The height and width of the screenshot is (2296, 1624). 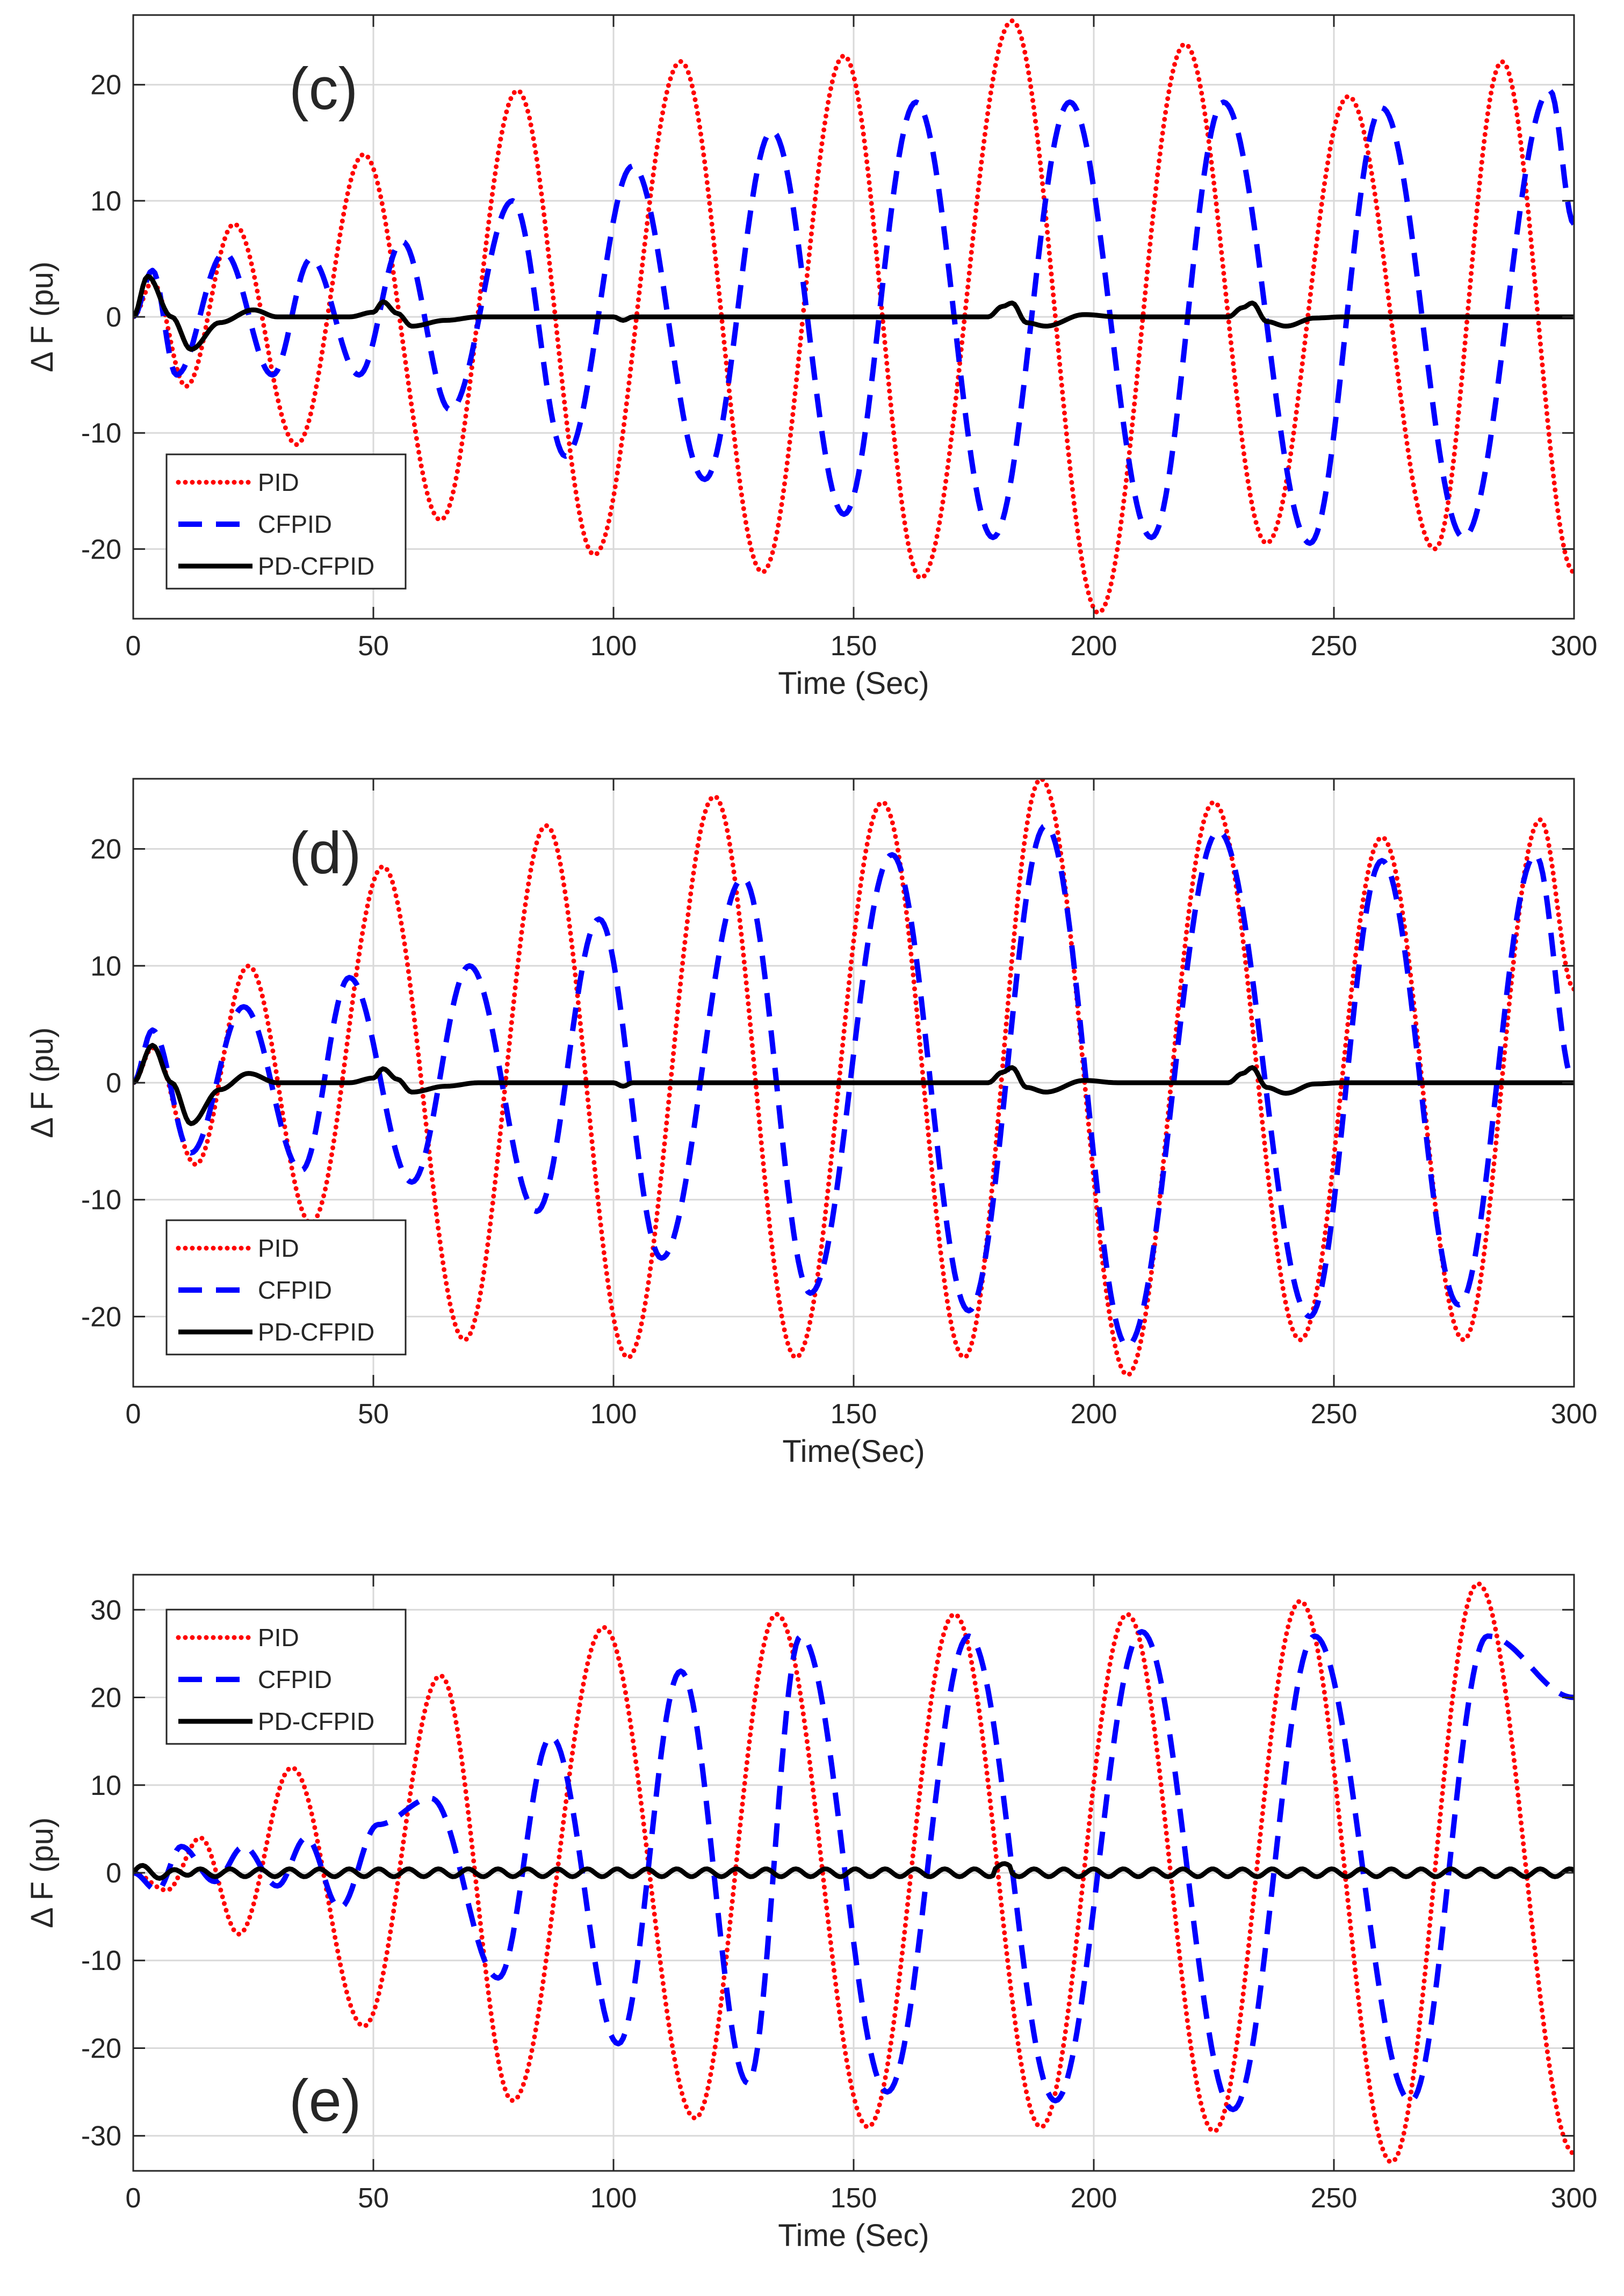 I want to click on y-tick-label: 30, so click(x=105, y=1610).